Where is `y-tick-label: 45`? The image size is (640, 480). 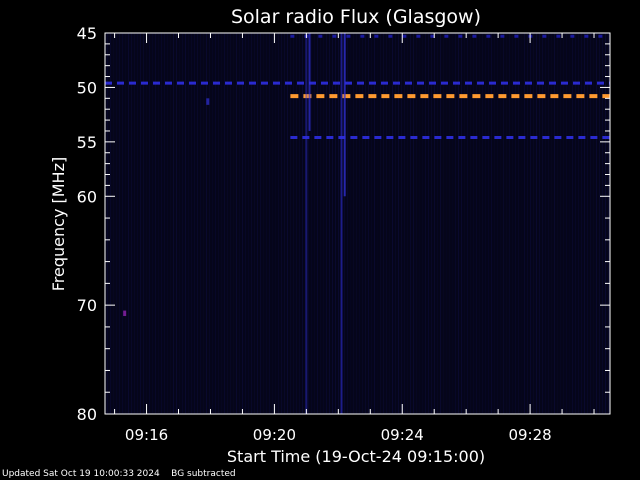
y-tick-label: 45 is located at coordinates (87, 33).